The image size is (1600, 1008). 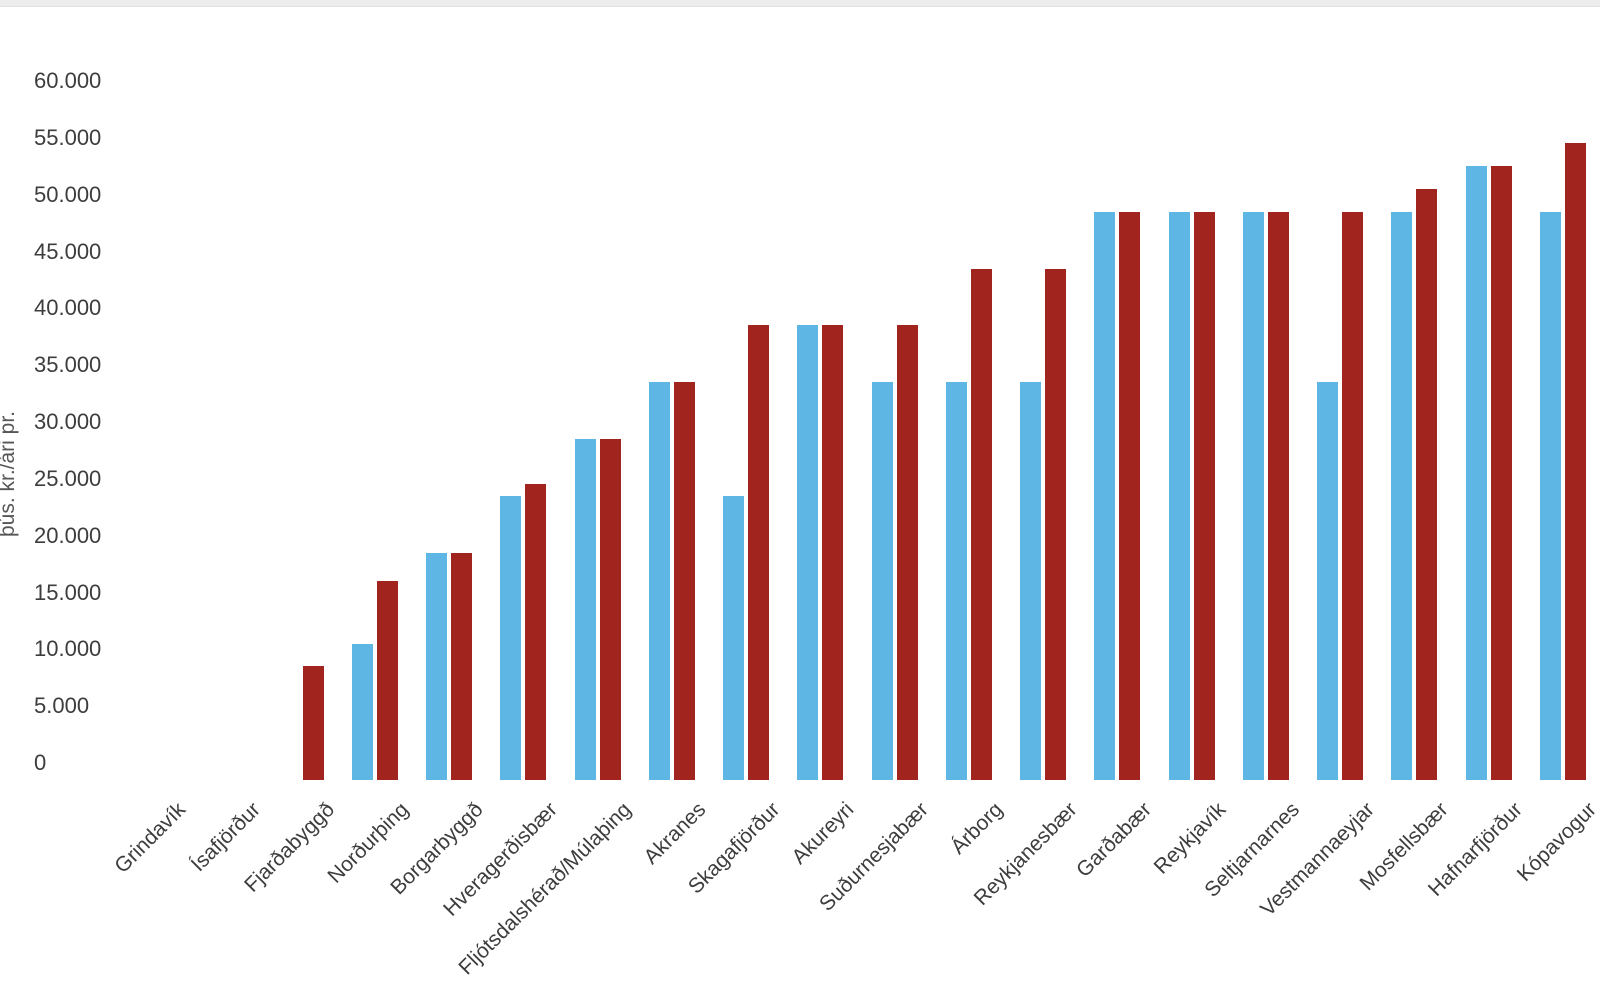 I want to click on x-axis-category-label: Grindavík, so click(x=150, y=838).